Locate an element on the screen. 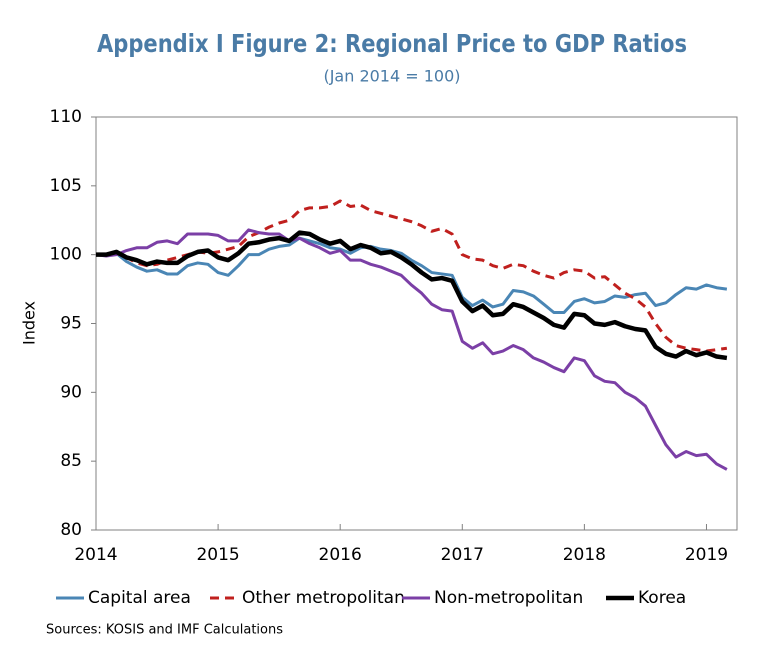 The image size is (763, 645). y-tick-label: 80 is located at coordinates (71, 530).